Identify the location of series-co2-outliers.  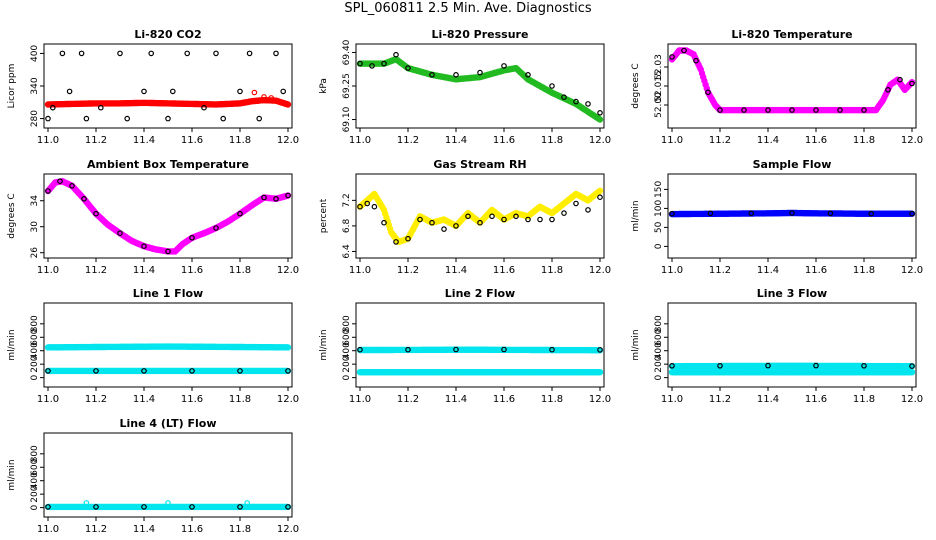
(263, 95).